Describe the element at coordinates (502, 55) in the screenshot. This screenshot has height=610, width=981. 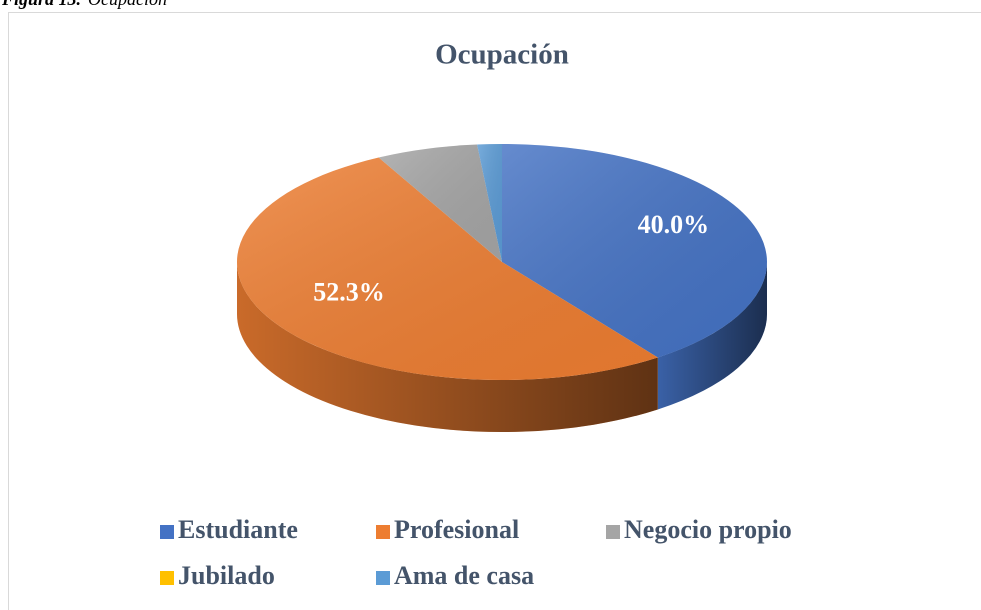
I see `chart-title: Ocupación` at that location.